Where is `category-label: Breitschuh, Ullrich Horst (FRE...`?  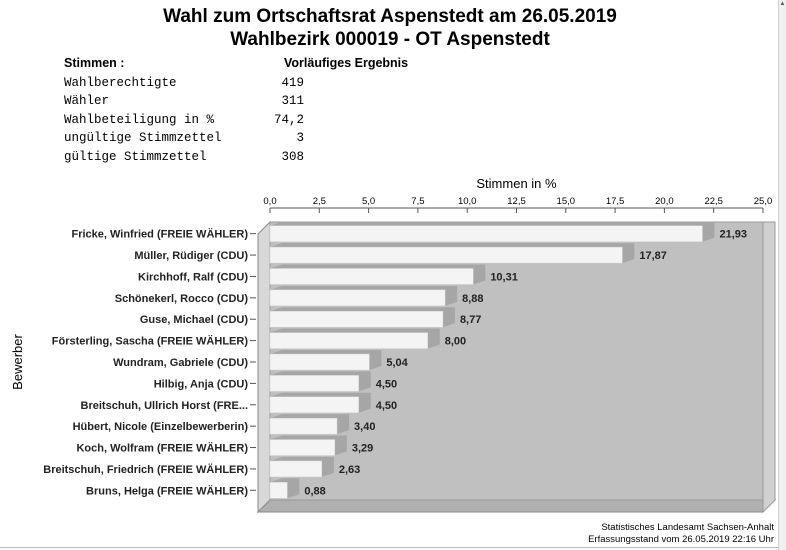
category-label: Breitschuh, Ullrich Horst (FRE... is located at coordinates (164, 406).